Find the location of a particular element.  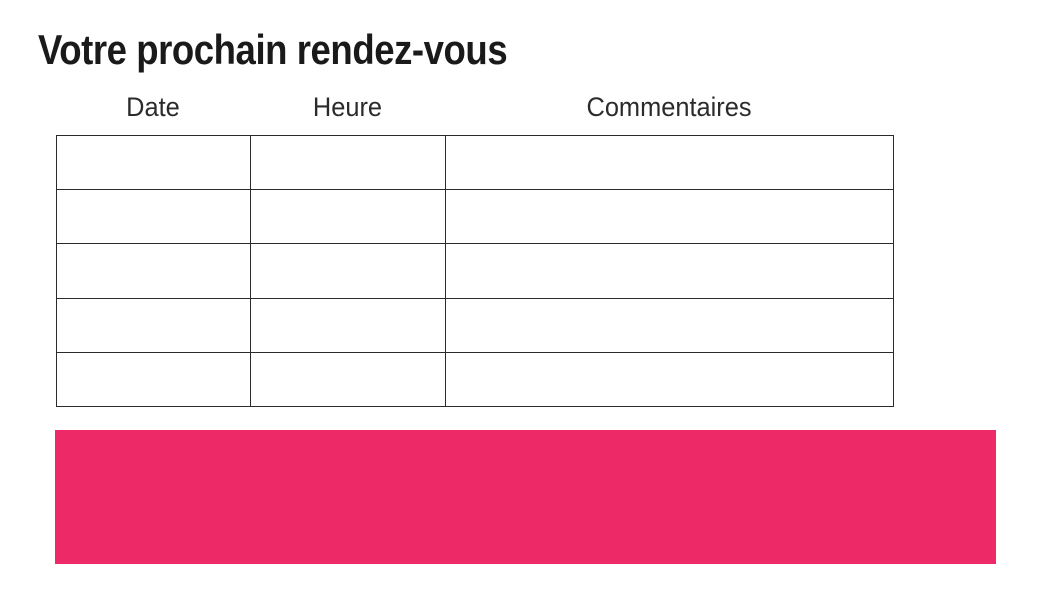

column-header-commentaires: Commentaires is located at coordinates (669, 107).